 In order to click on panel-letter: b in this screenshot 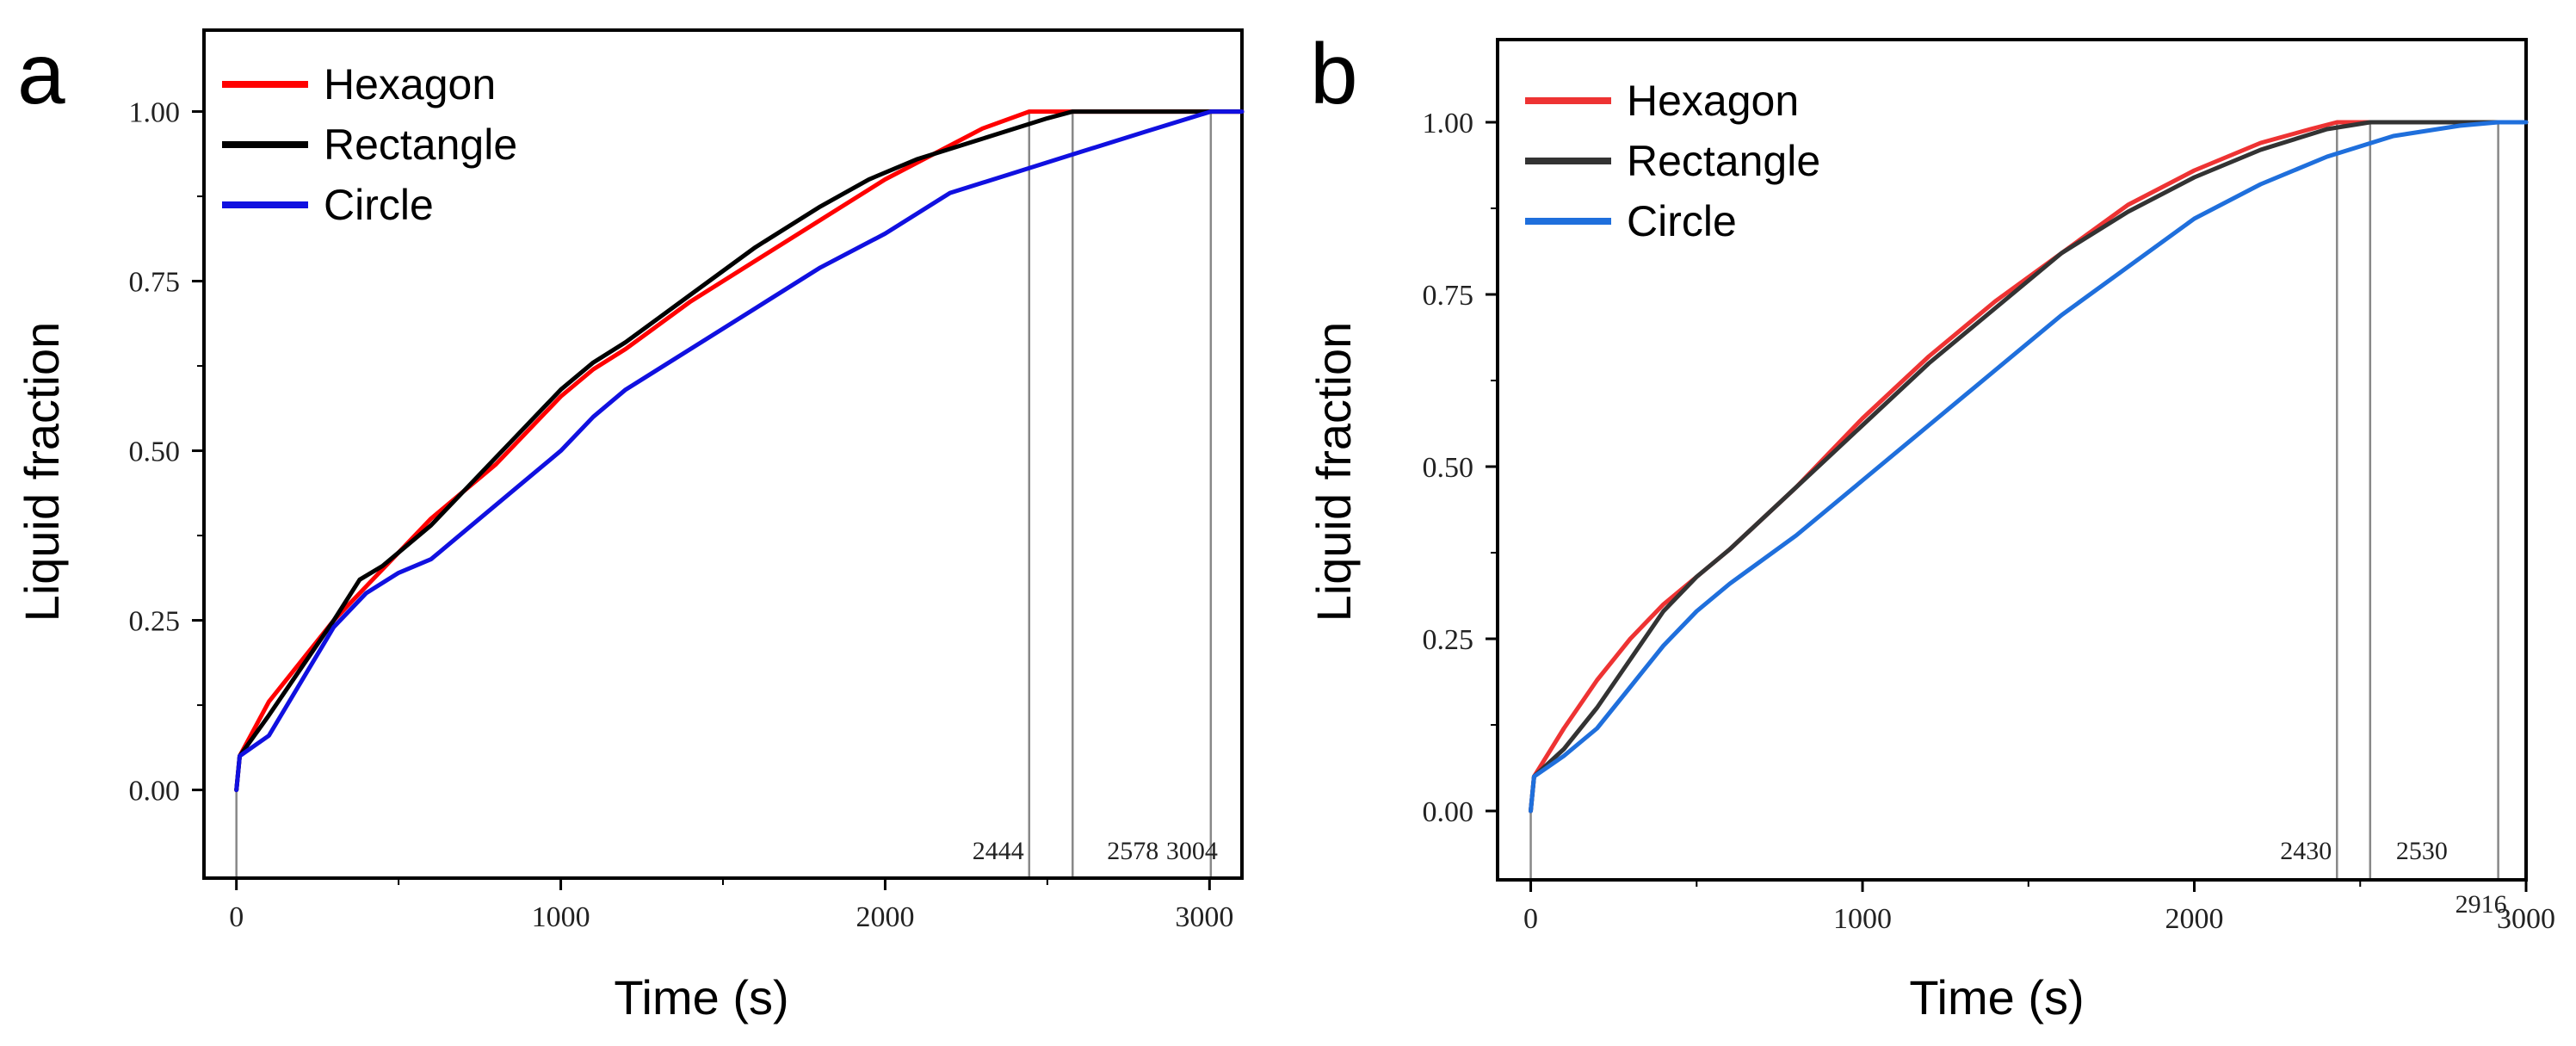, I will do `click(1334, 74)`.